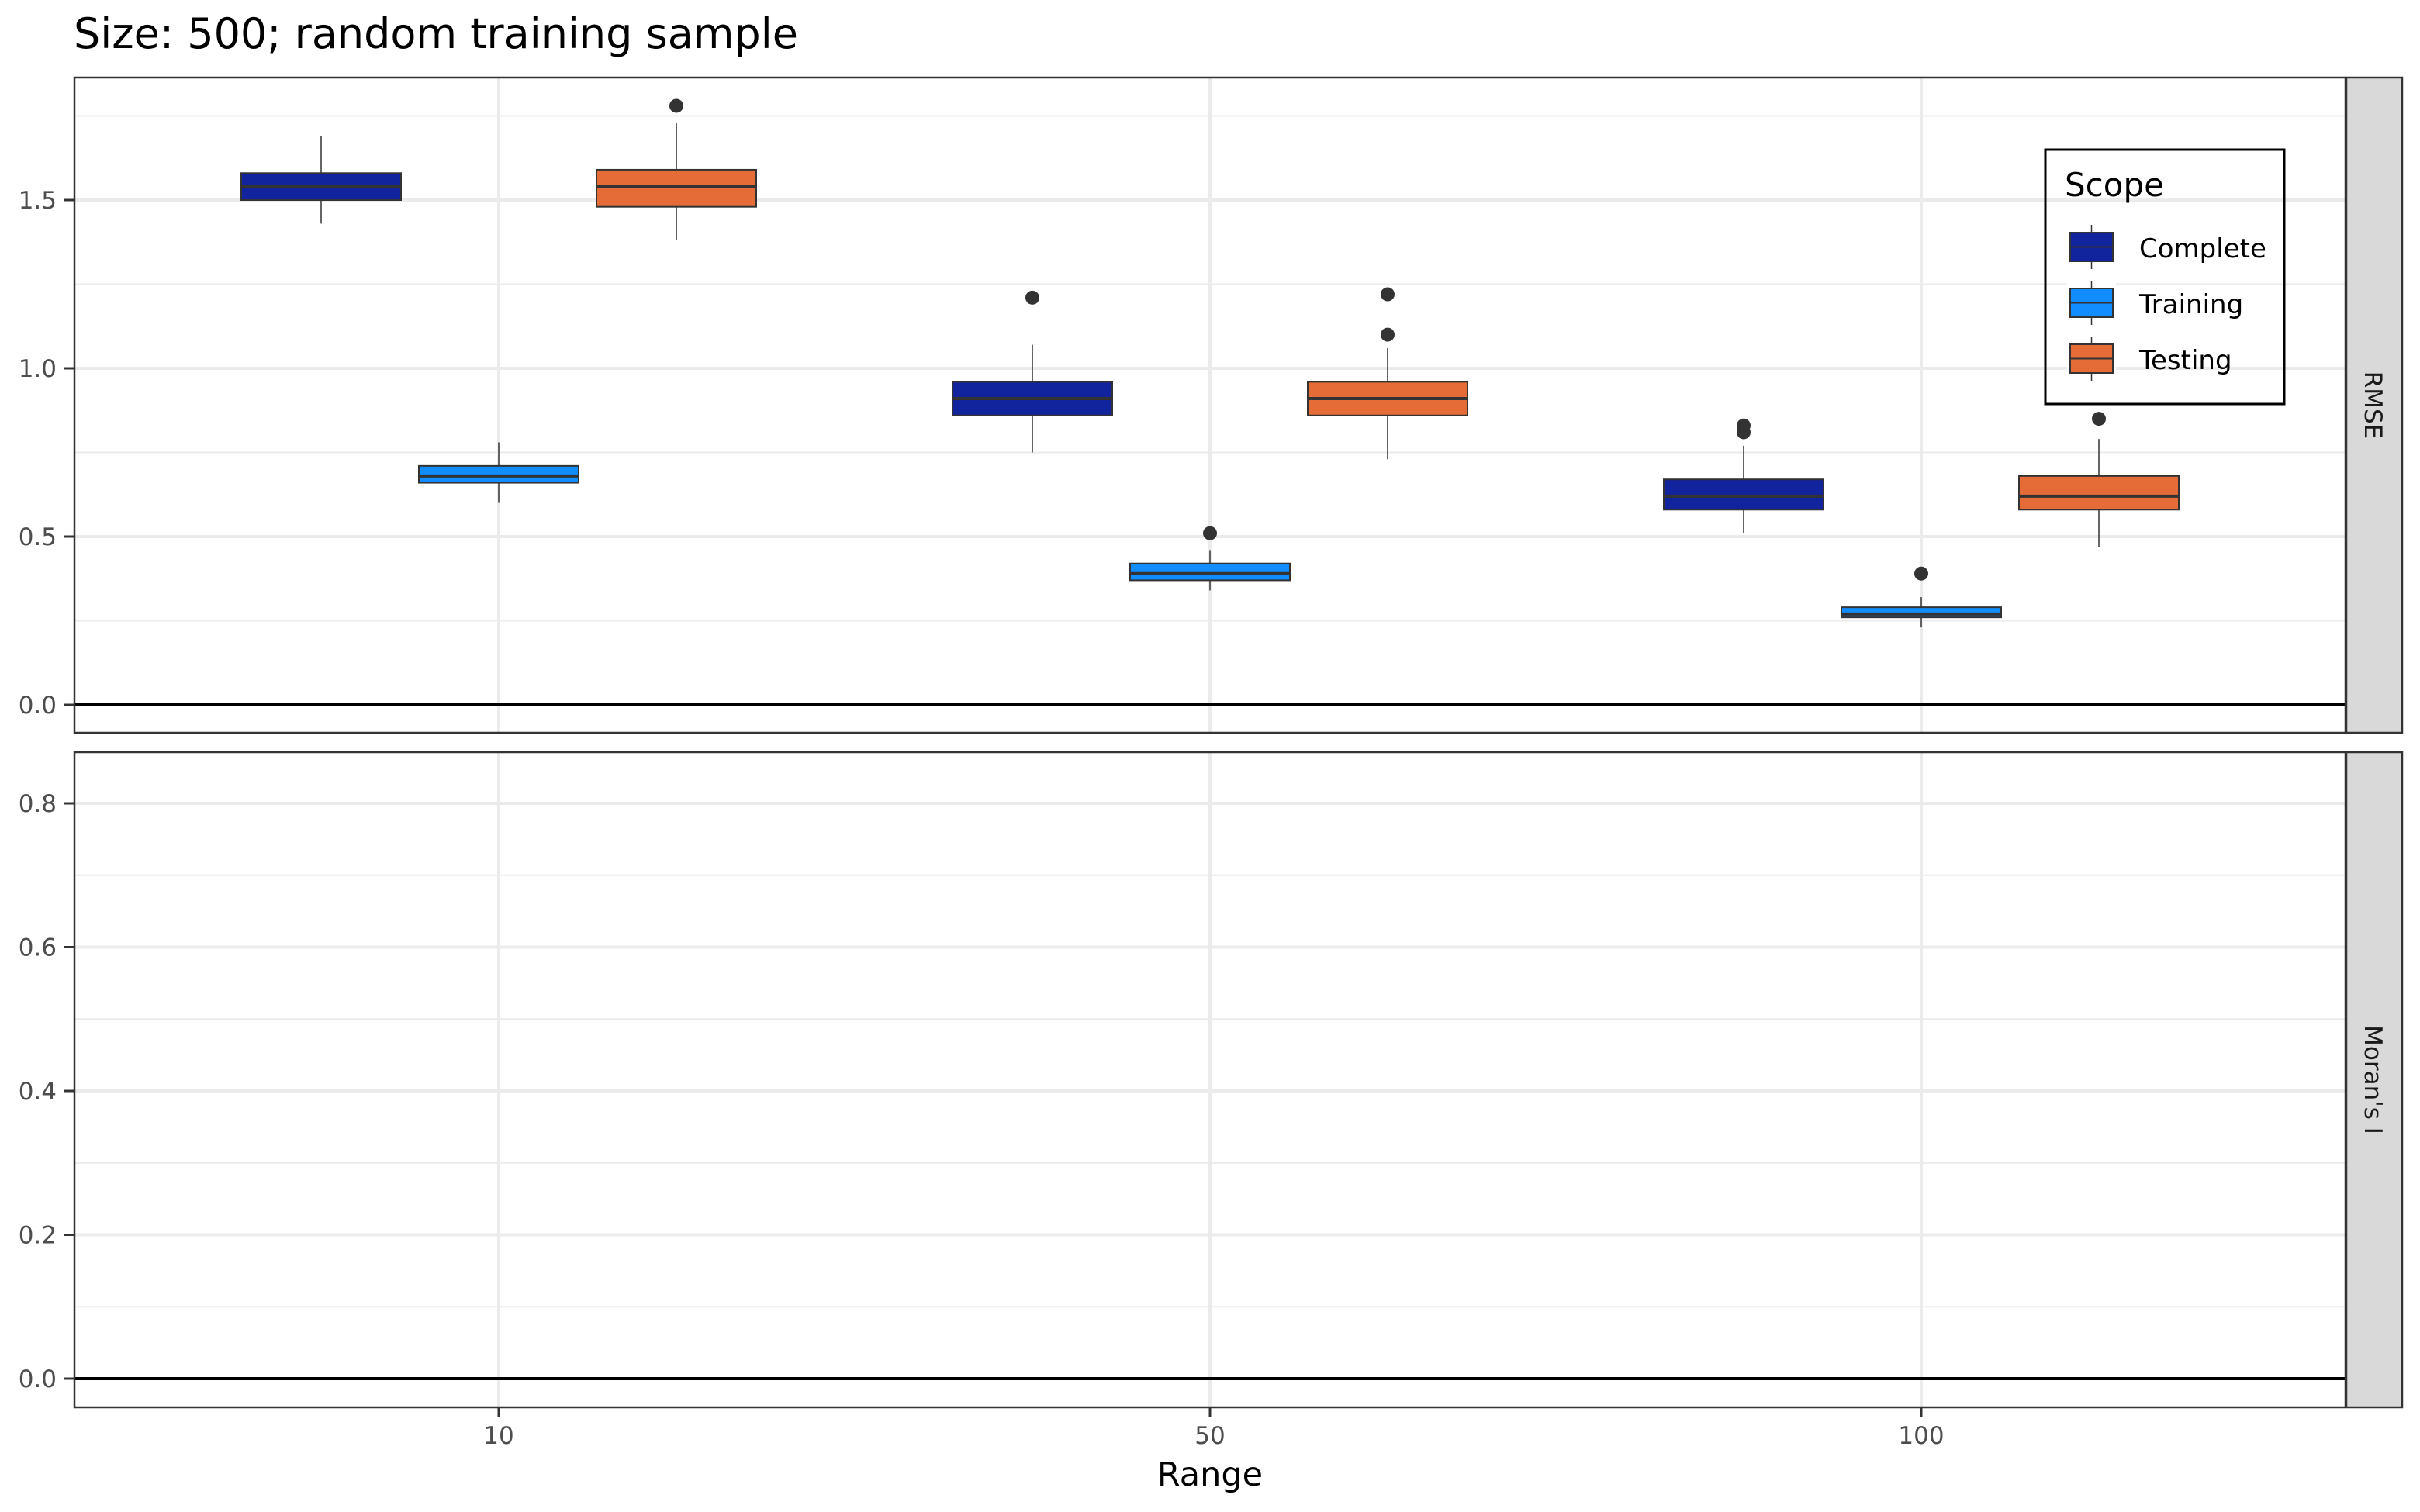 Image resolution: width=2420 pixels, height=1512 pixels. Describe the element at coordinates (38, 1092) in the screenshot. I see `y-tick-label: 0.4` at that location.